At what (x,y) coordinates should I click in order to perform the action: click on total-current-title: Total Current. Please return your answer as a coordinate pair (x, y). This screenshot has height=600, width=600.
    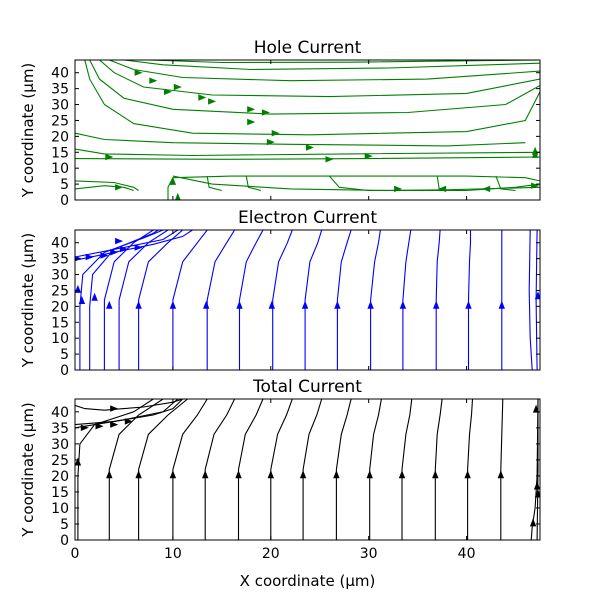
    Looking at the image, I should click on (307, 387).